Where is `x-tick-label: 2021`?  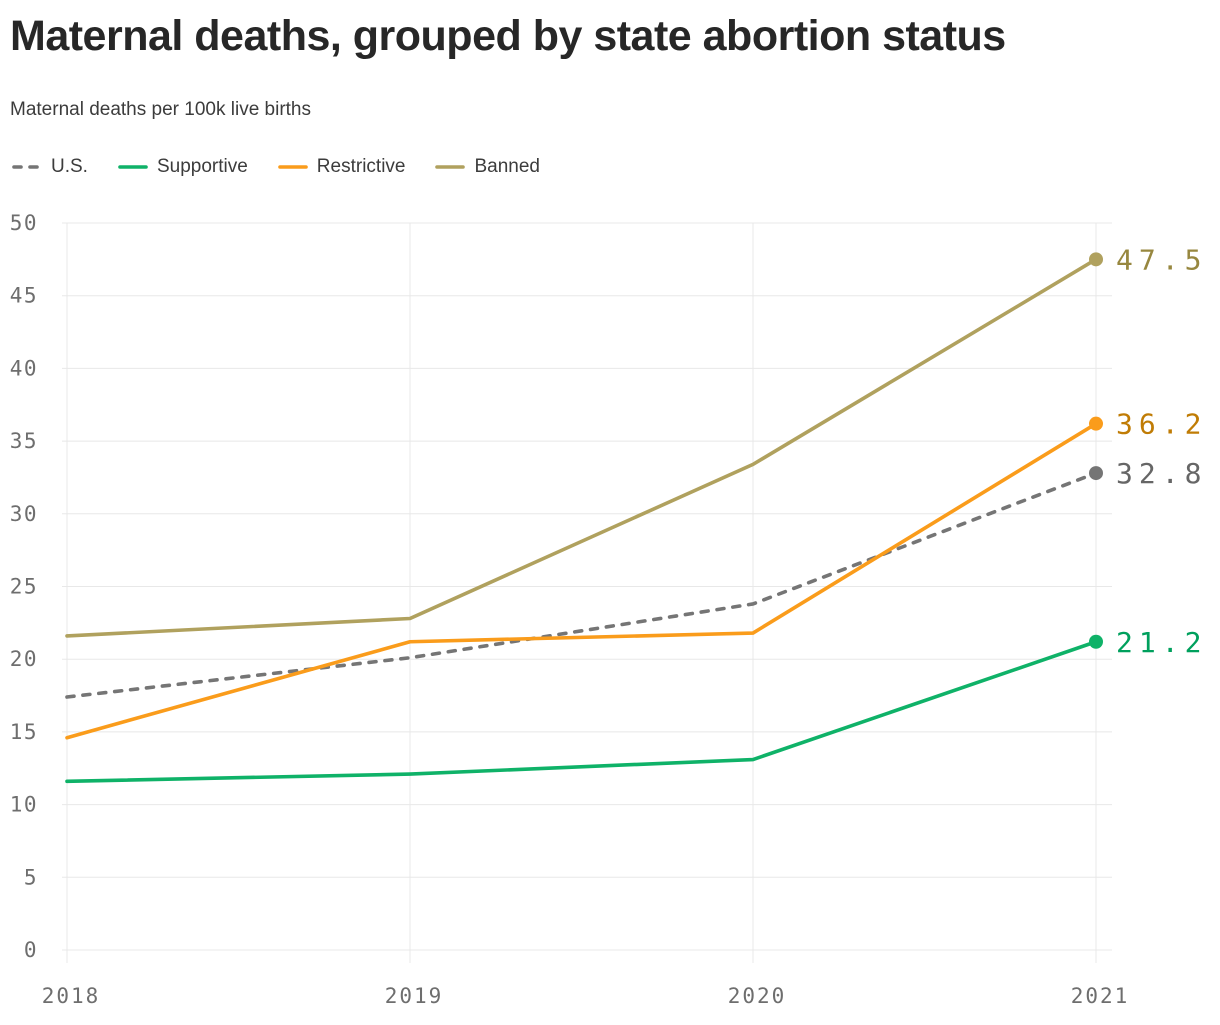 x-tick-label: 2021 is located at coordinates (1100, 996).